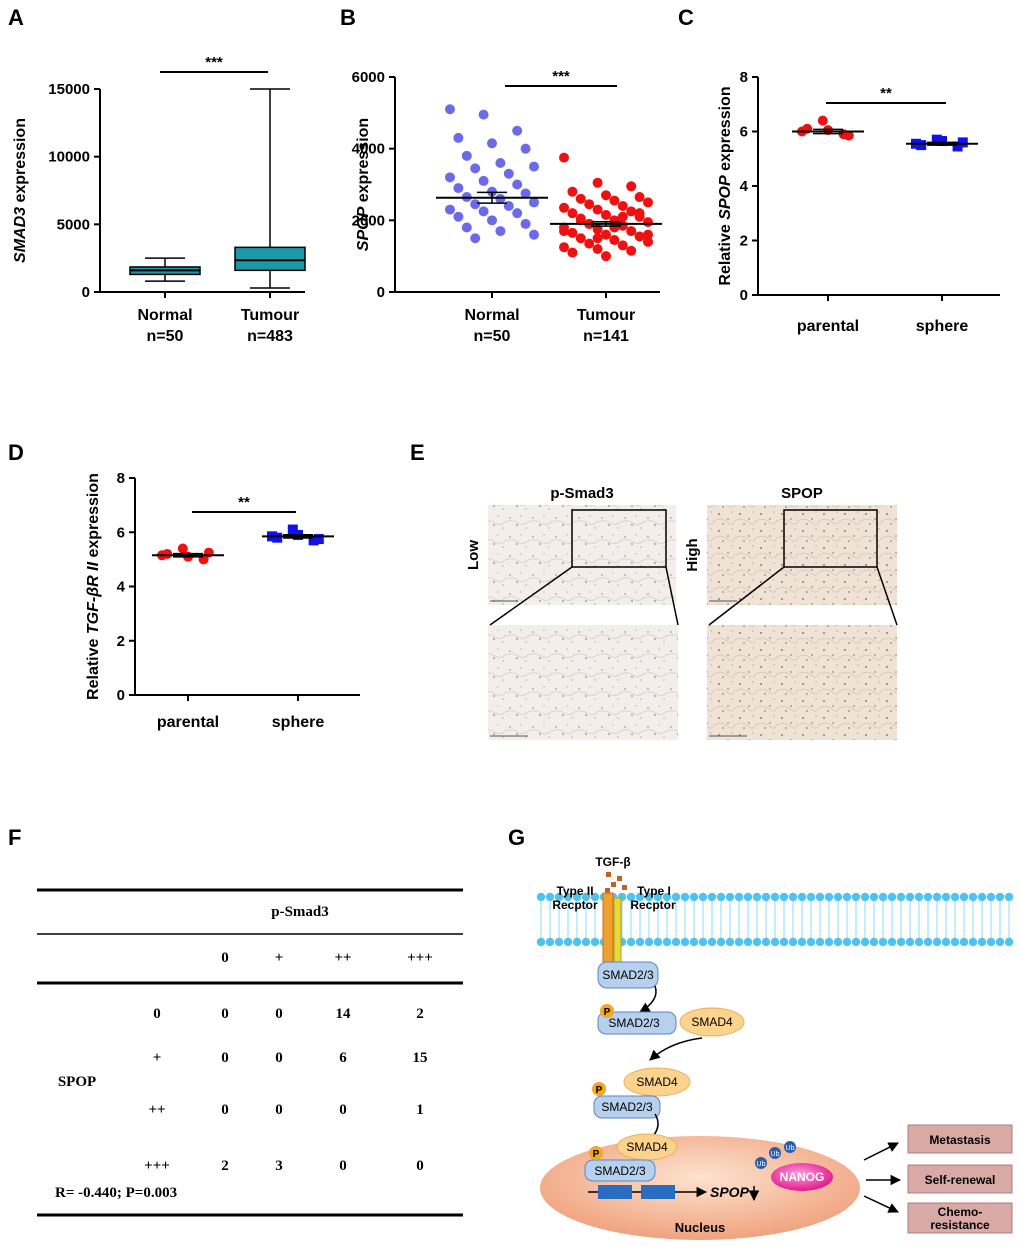 This screenshot has height=1254, width=1020. What do you see at coordinates (761, 1164) in the screenshot?
I see `ub-label: Ub` at bounding box center [761, 1164].